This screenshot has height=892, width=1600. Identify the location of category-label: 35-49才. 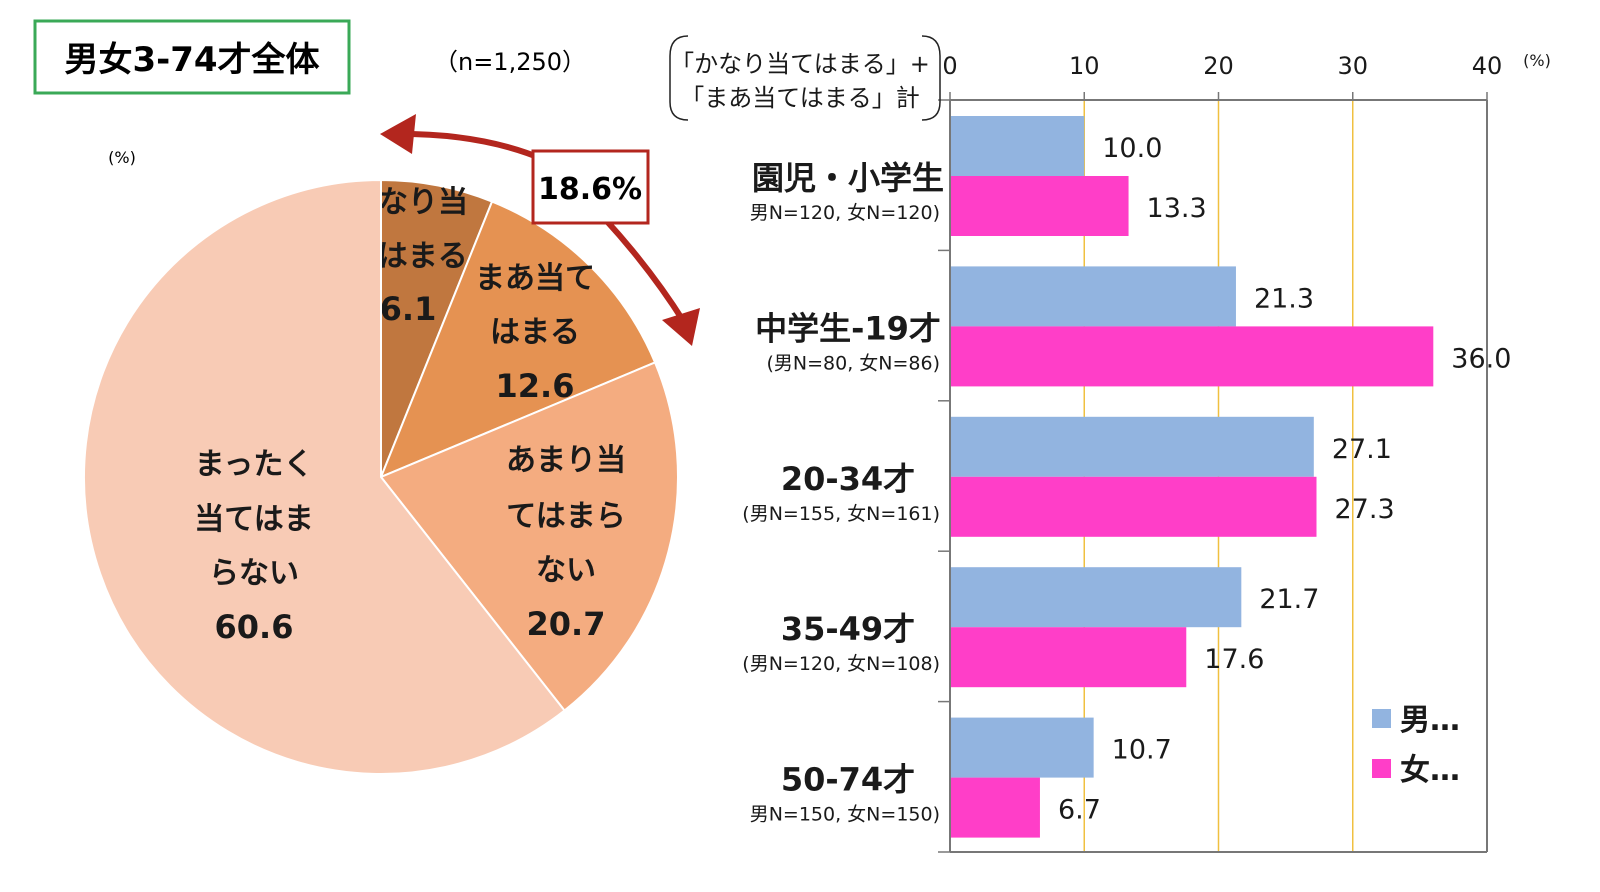
(848, 629).